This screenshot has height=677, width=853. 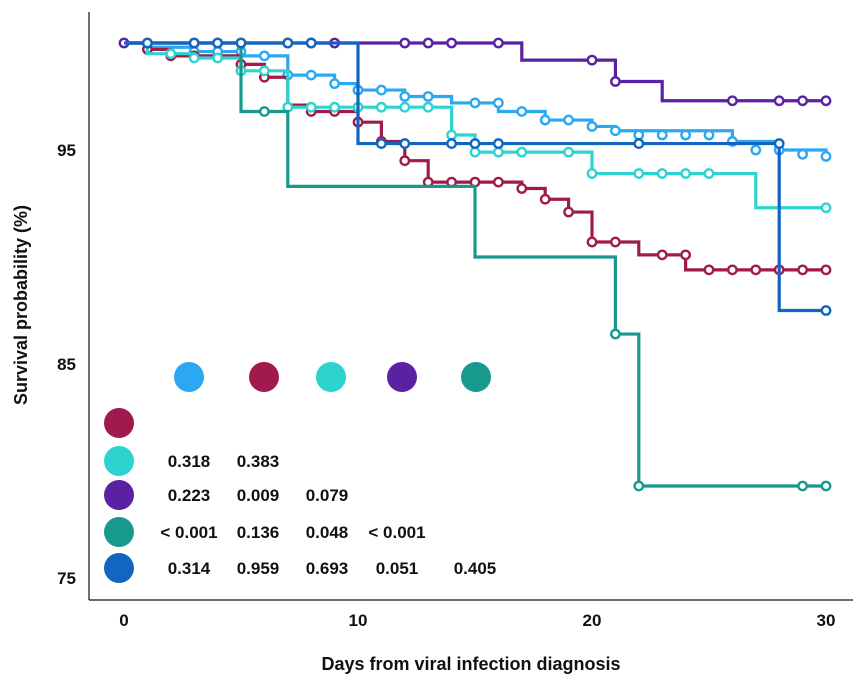 What do you see at coordinates (66, 150) in the screenshot?
I see `y-tick-label: 95` at bounding box center [66, 150].